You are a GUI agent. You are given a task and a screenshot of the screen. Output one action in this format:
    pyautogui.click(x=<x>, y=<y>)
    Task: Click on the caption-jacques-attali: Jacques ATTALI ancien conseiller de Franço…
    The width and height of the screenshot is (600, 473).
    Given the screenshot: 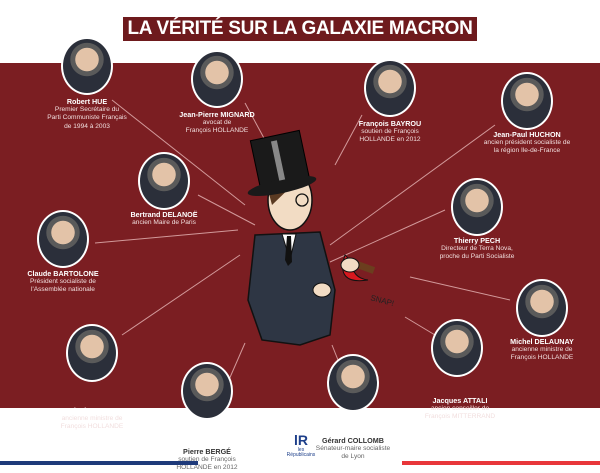 What is the action you would take?
    pyautogui.click(x=460, y=408)
    